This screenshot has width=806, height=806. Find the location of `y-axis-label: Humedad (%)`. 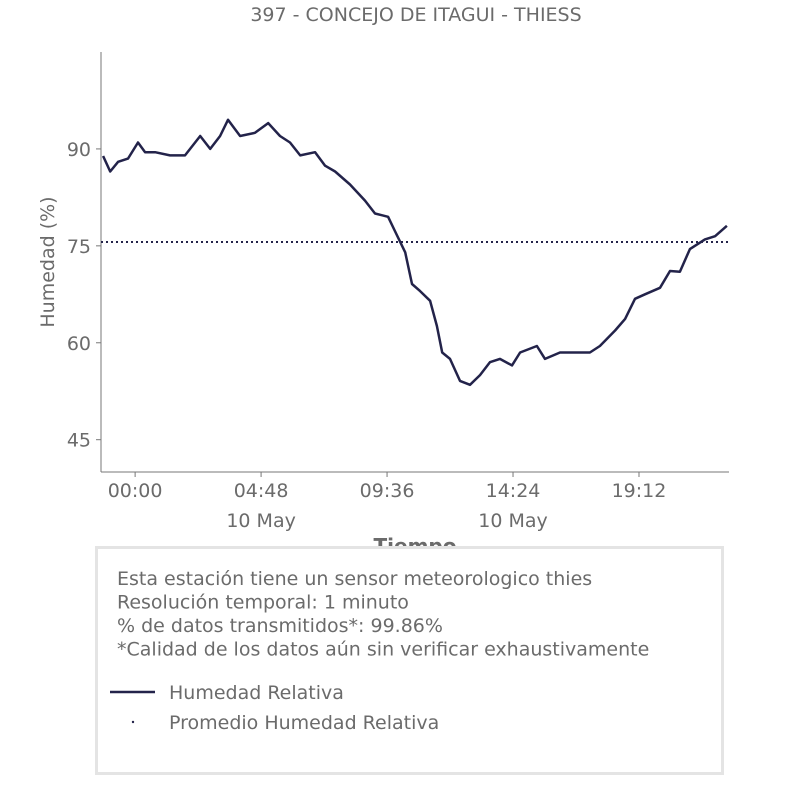

y-axis-label: Humedad (%) is located at coordinates (48, 261).